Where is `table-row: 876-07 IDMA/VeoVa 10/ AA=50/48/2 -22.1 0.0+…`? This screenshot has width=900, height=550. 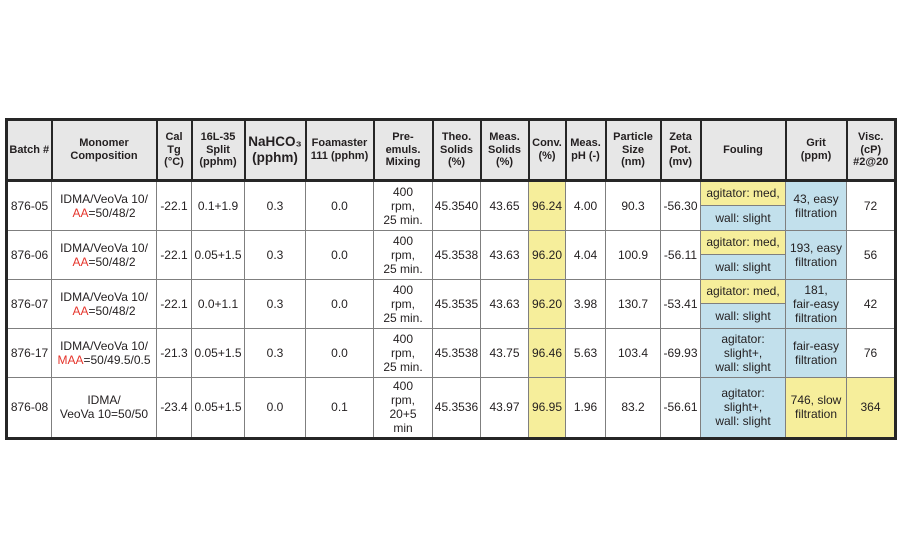 table-row: 876-07 IDMA/VeoVa 10/ AA=50/48/2 -22.1 0.0+… is located at coordinates (451, 304).